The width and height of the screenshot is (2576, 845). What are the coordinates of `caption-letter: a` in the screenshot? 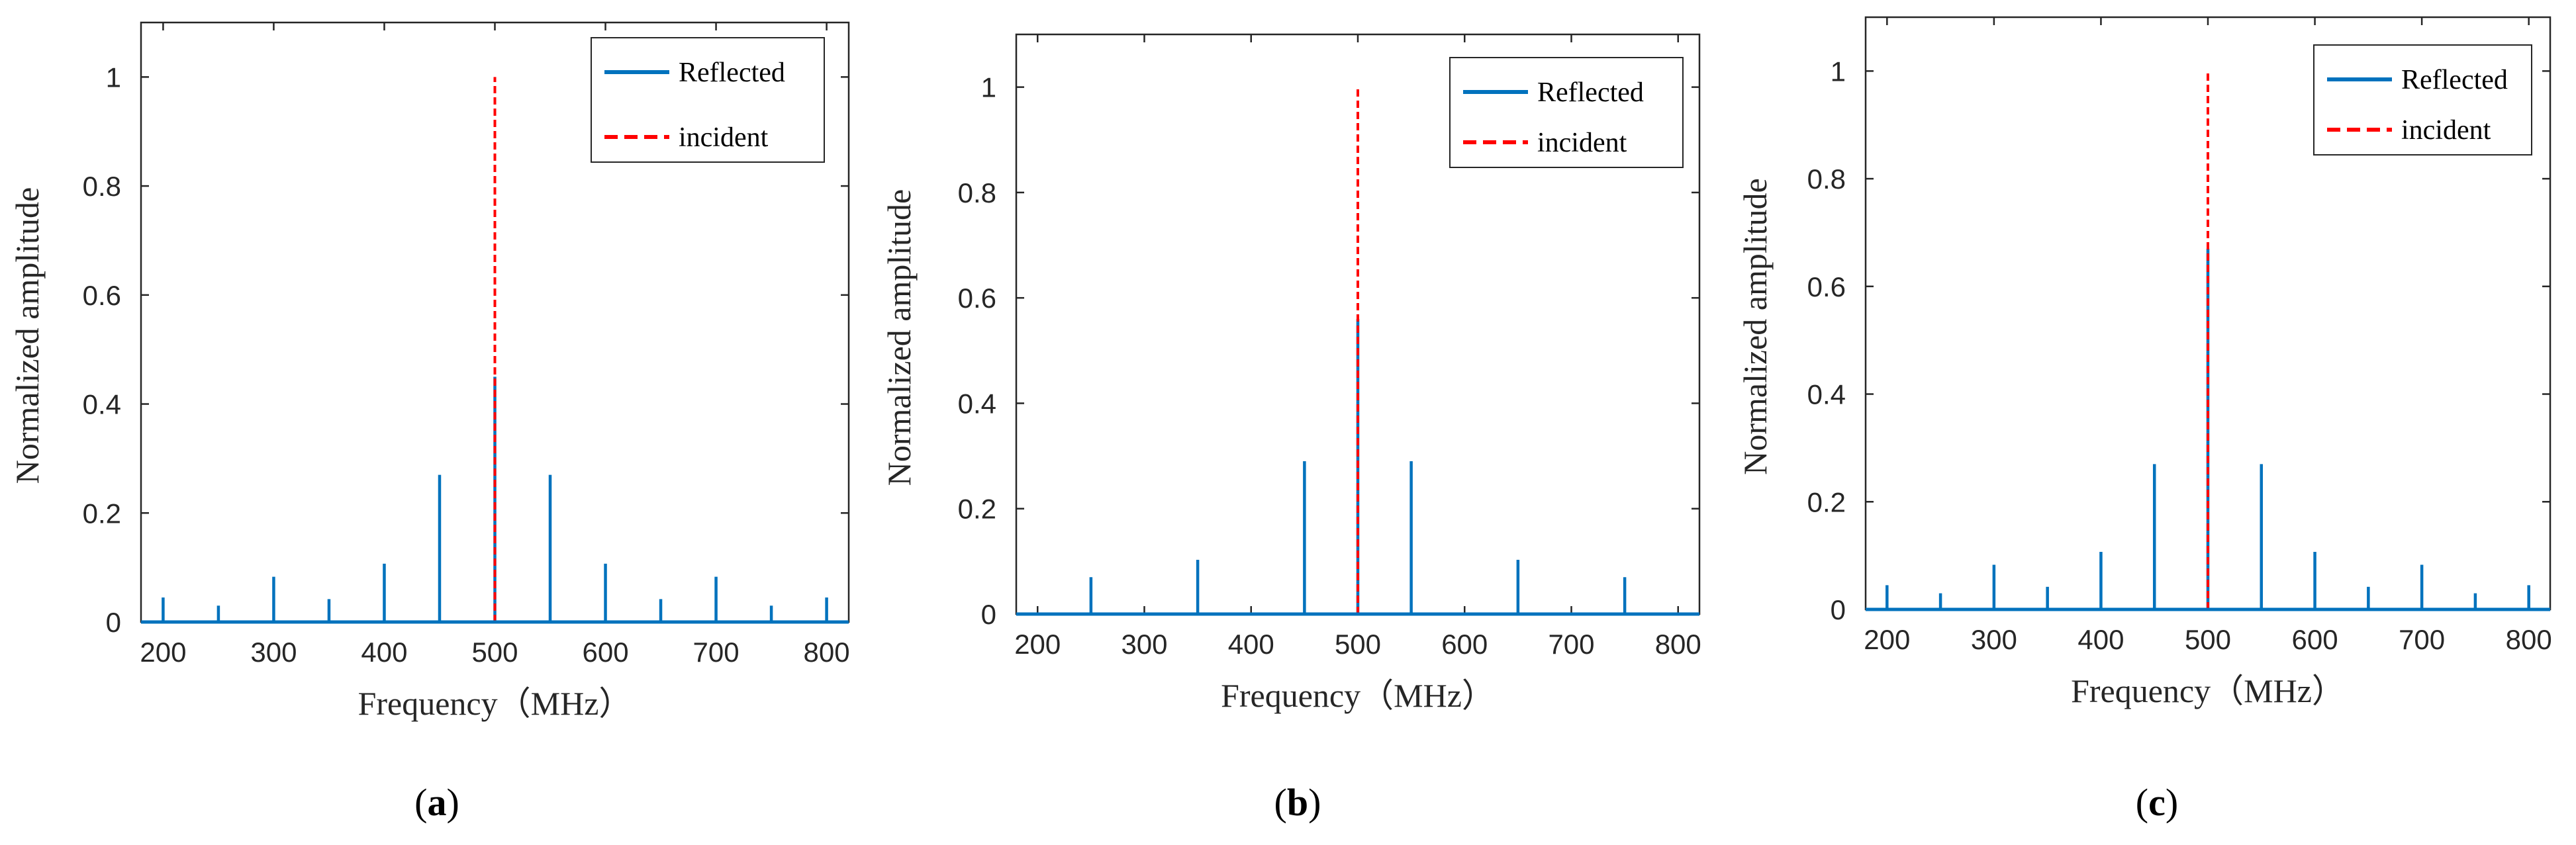 It's located at (437, 802).